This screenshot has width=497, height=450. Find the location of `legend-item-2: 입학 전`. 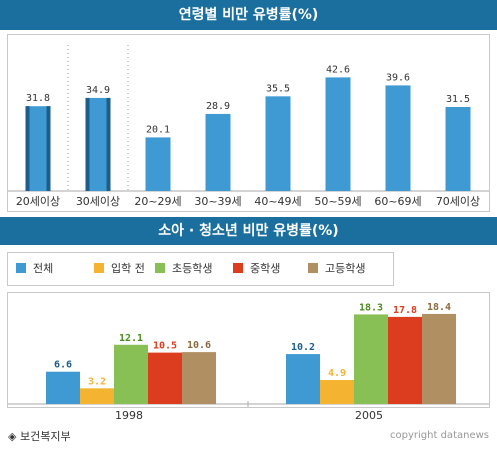

legend-item-2: 입학 전 is located at coordinates (119, 269).